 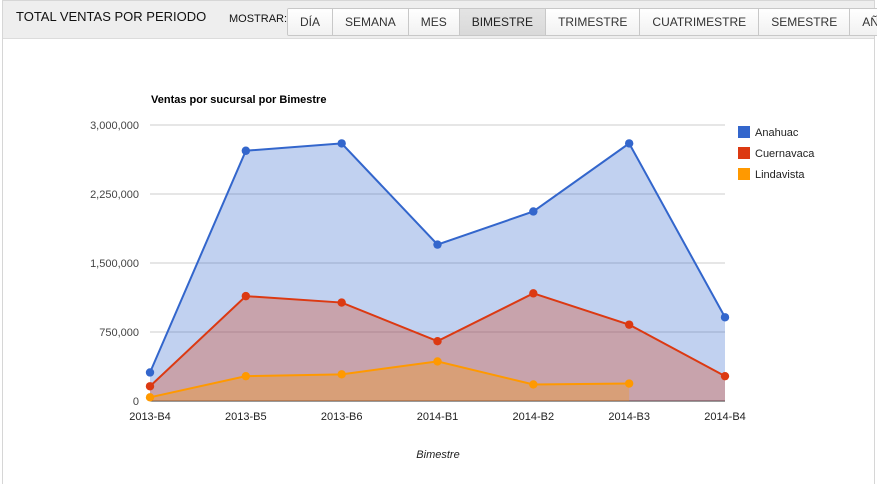 What do you see at coordinates (785, 154) in the screenshot?
I see `legend-label: Cuernavaca` at bounding box center [785, 154].